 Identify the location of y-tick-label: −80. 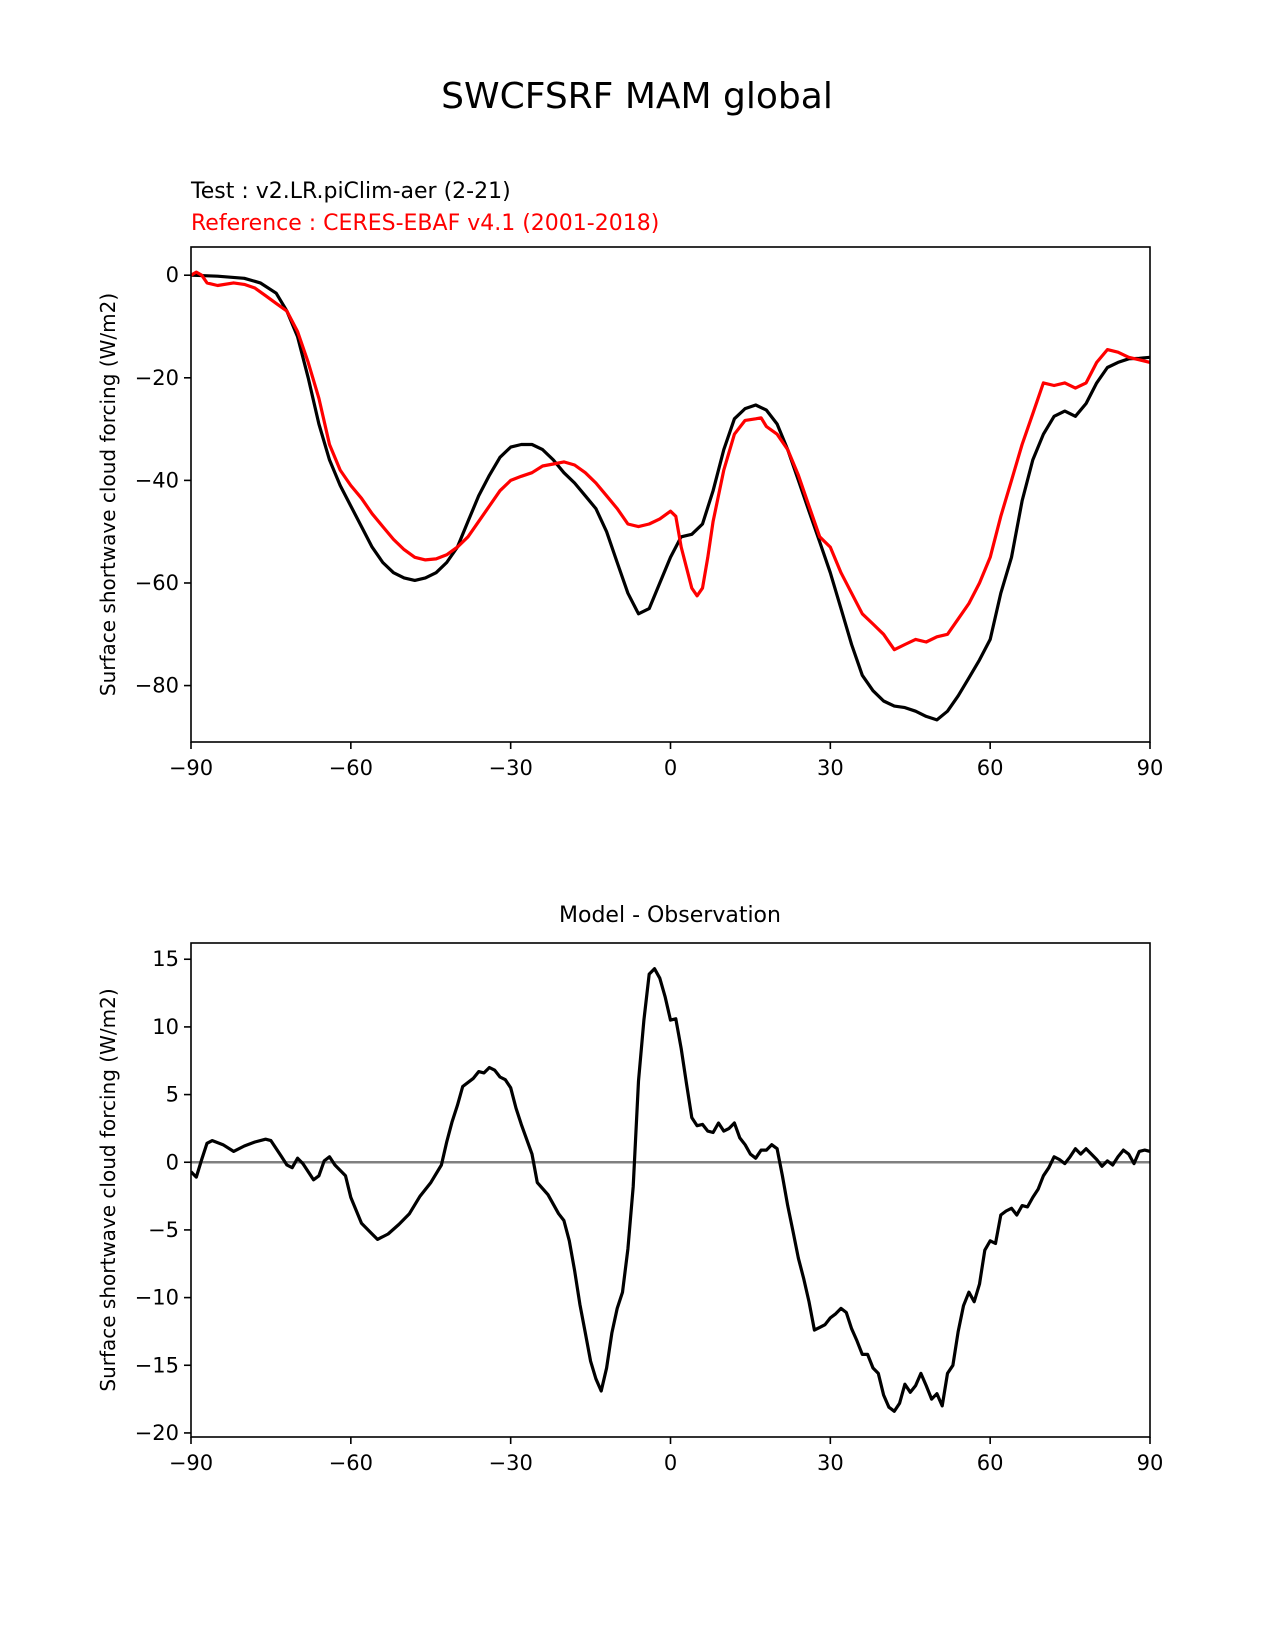
(157, 686).